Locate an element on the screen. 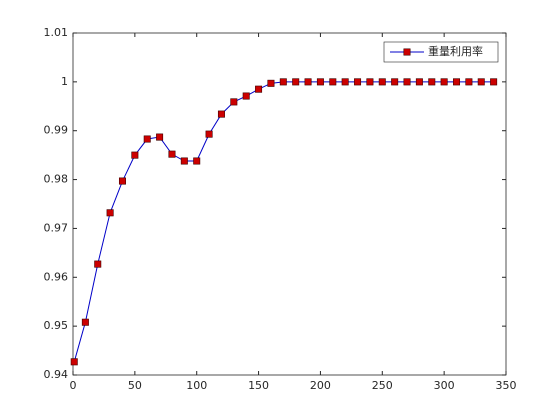  x-tick-label: 150 is located at coordinates (258, 385).